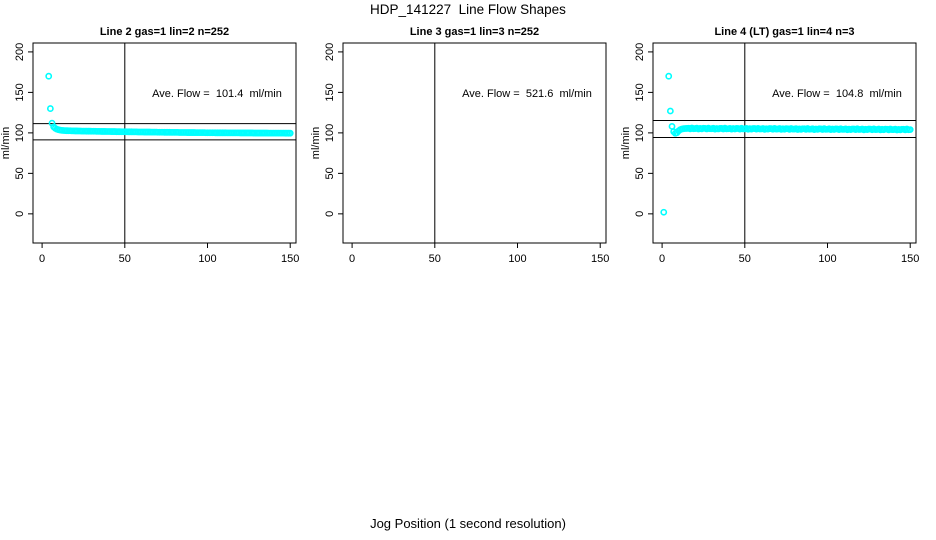  I want to click on plot-area-line-4: 0 50 100 150 0 50 100 150 200, so click(776, 153).